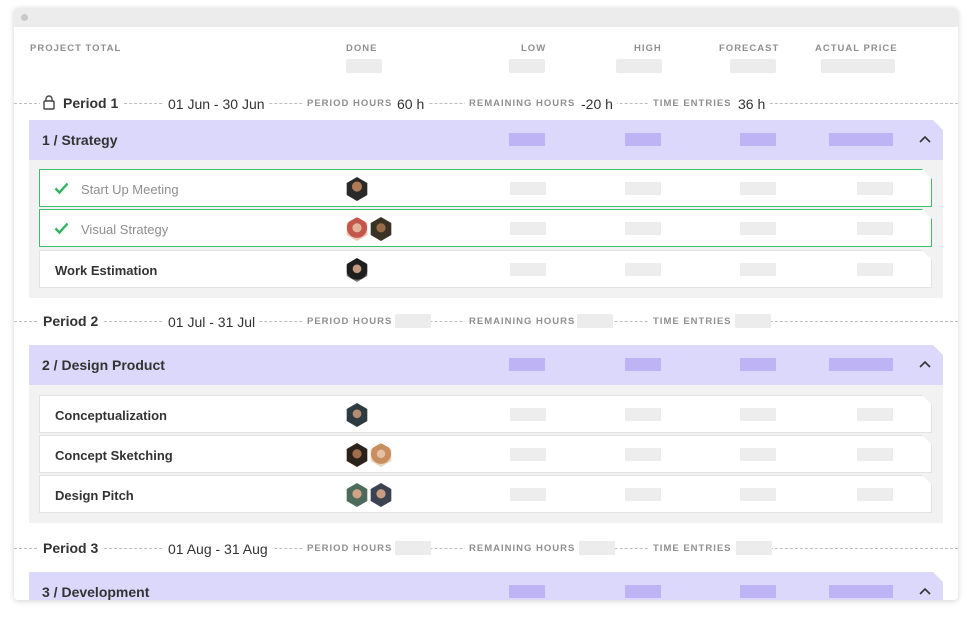 The image size is (972, 622). I want to click on high-label: HIGH, so click(648, 48).